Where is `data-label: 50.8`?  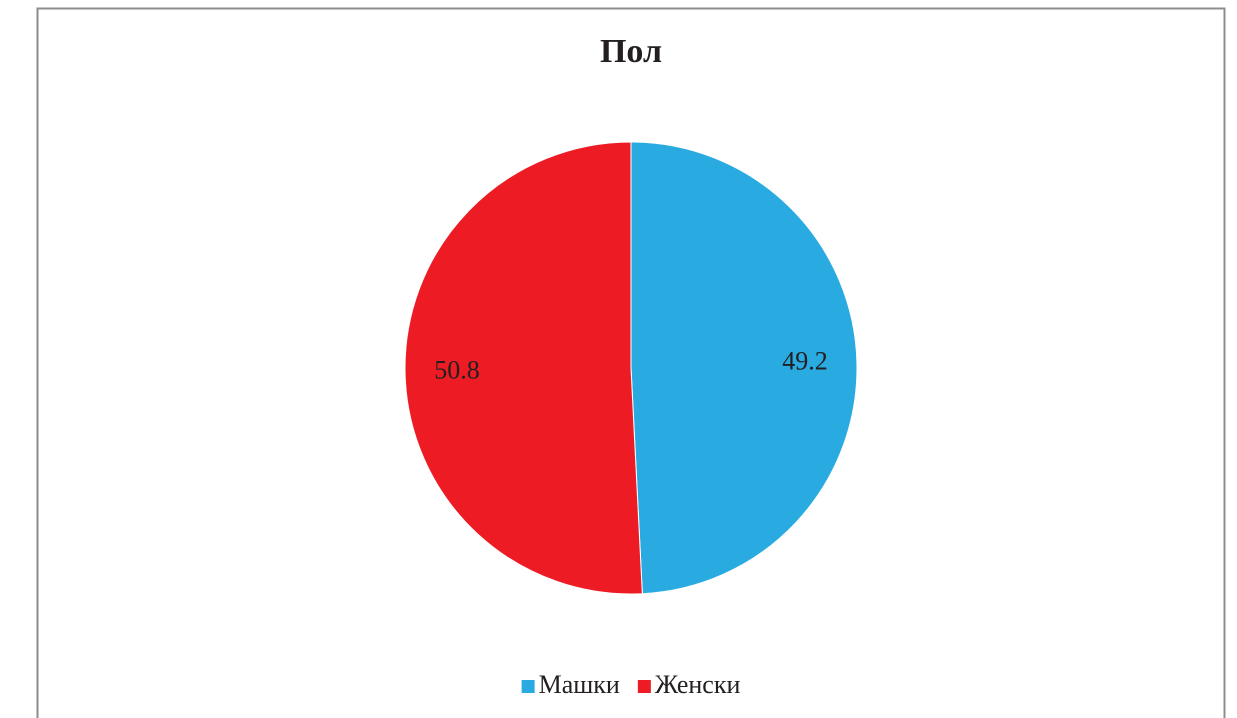
data-label: 50.8 is located at coordinates (457, 369).